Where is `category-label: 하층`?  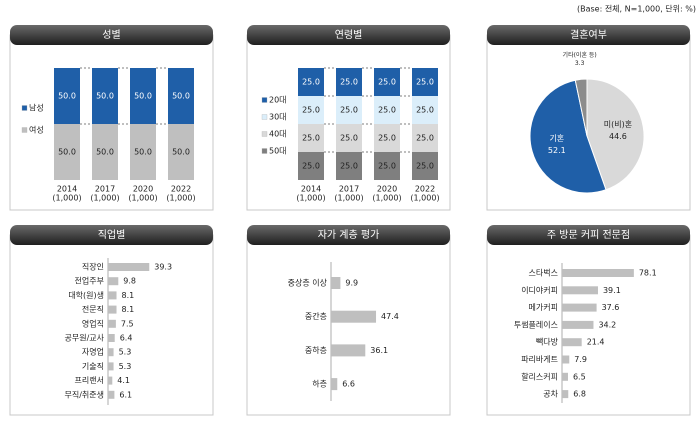
category-label: 하층 is located at coordinates (319, 384).